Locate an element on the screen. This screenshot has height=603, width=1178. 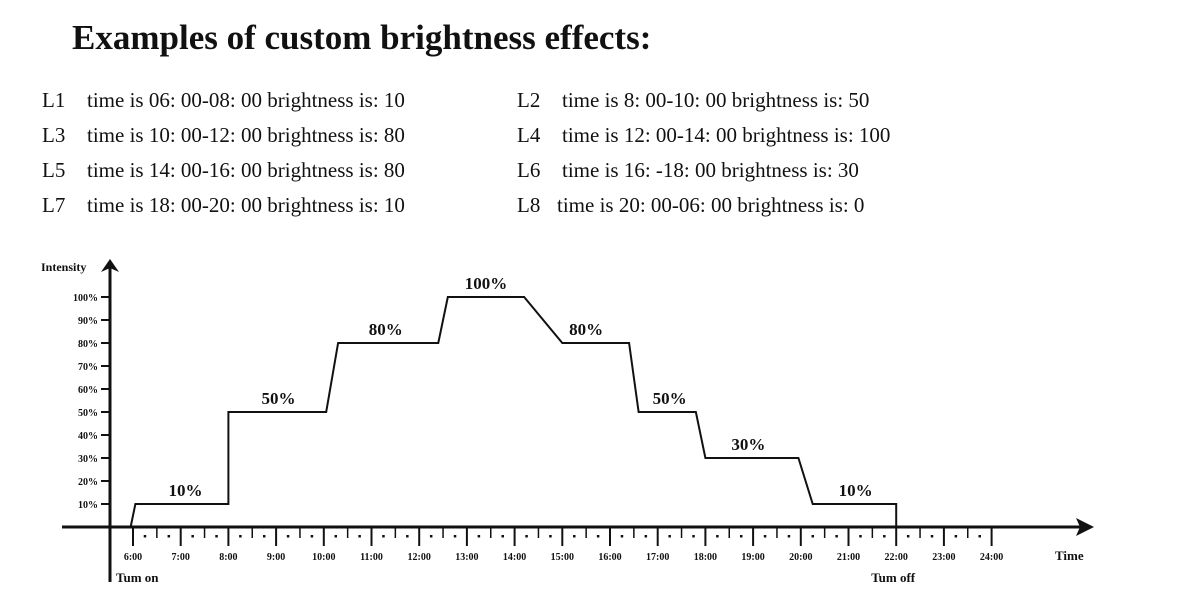
x-tick-label: 16:00 is located at coordinates (609, 557).